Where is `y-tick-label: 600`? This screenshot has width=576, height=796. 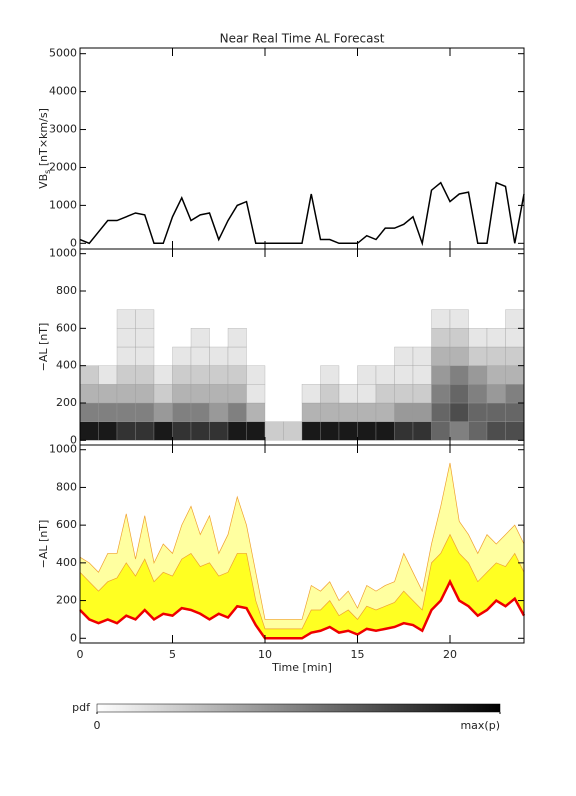 y-tick-label: 600 is located at coordinates (66, 327).